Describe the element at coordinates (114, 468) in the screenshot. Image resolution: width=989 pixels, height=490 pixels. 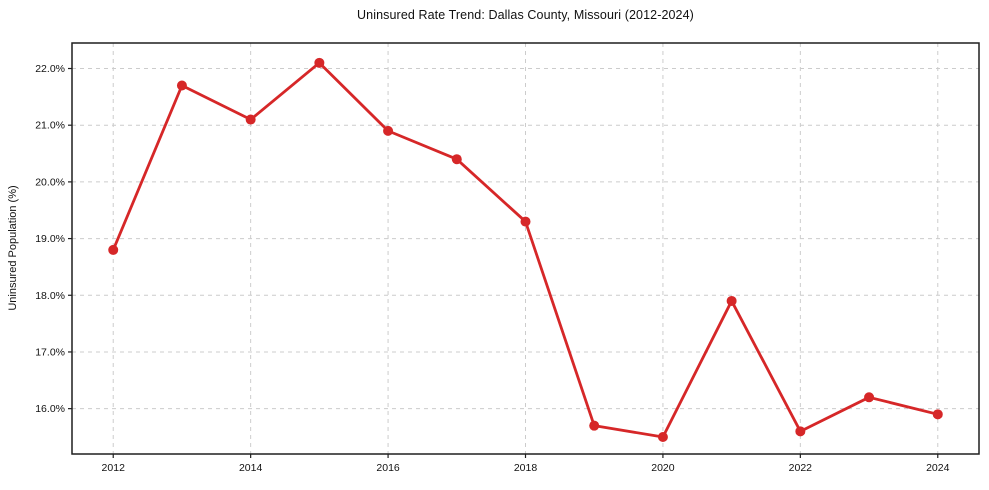
I see `x-tick-label: 2012` at that location.